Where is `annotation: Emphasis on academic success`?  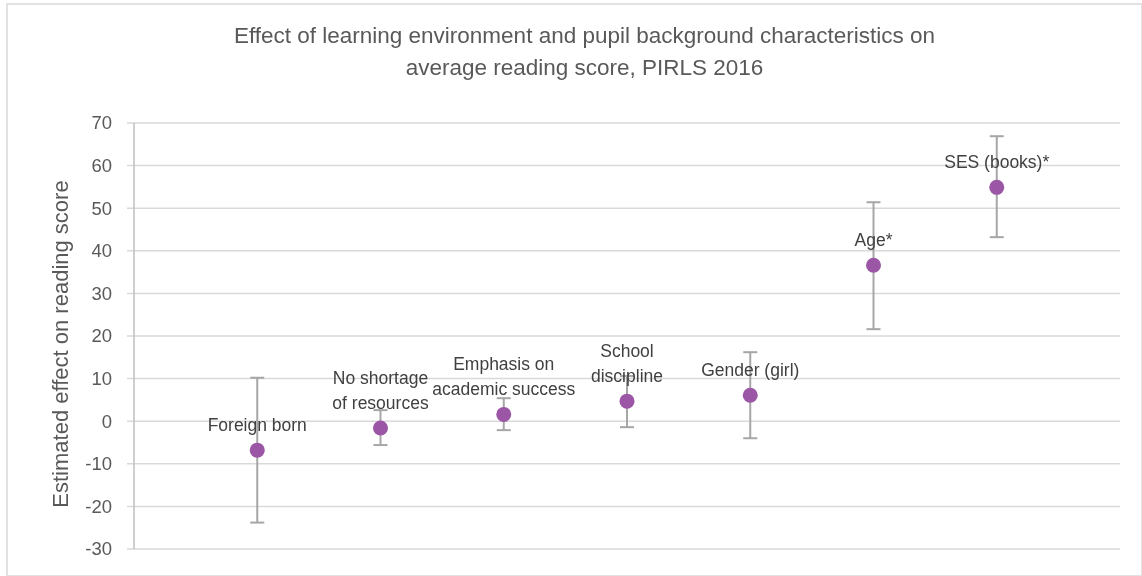
annotation: Emphasis on academic success is located at coordinates (504, 377).